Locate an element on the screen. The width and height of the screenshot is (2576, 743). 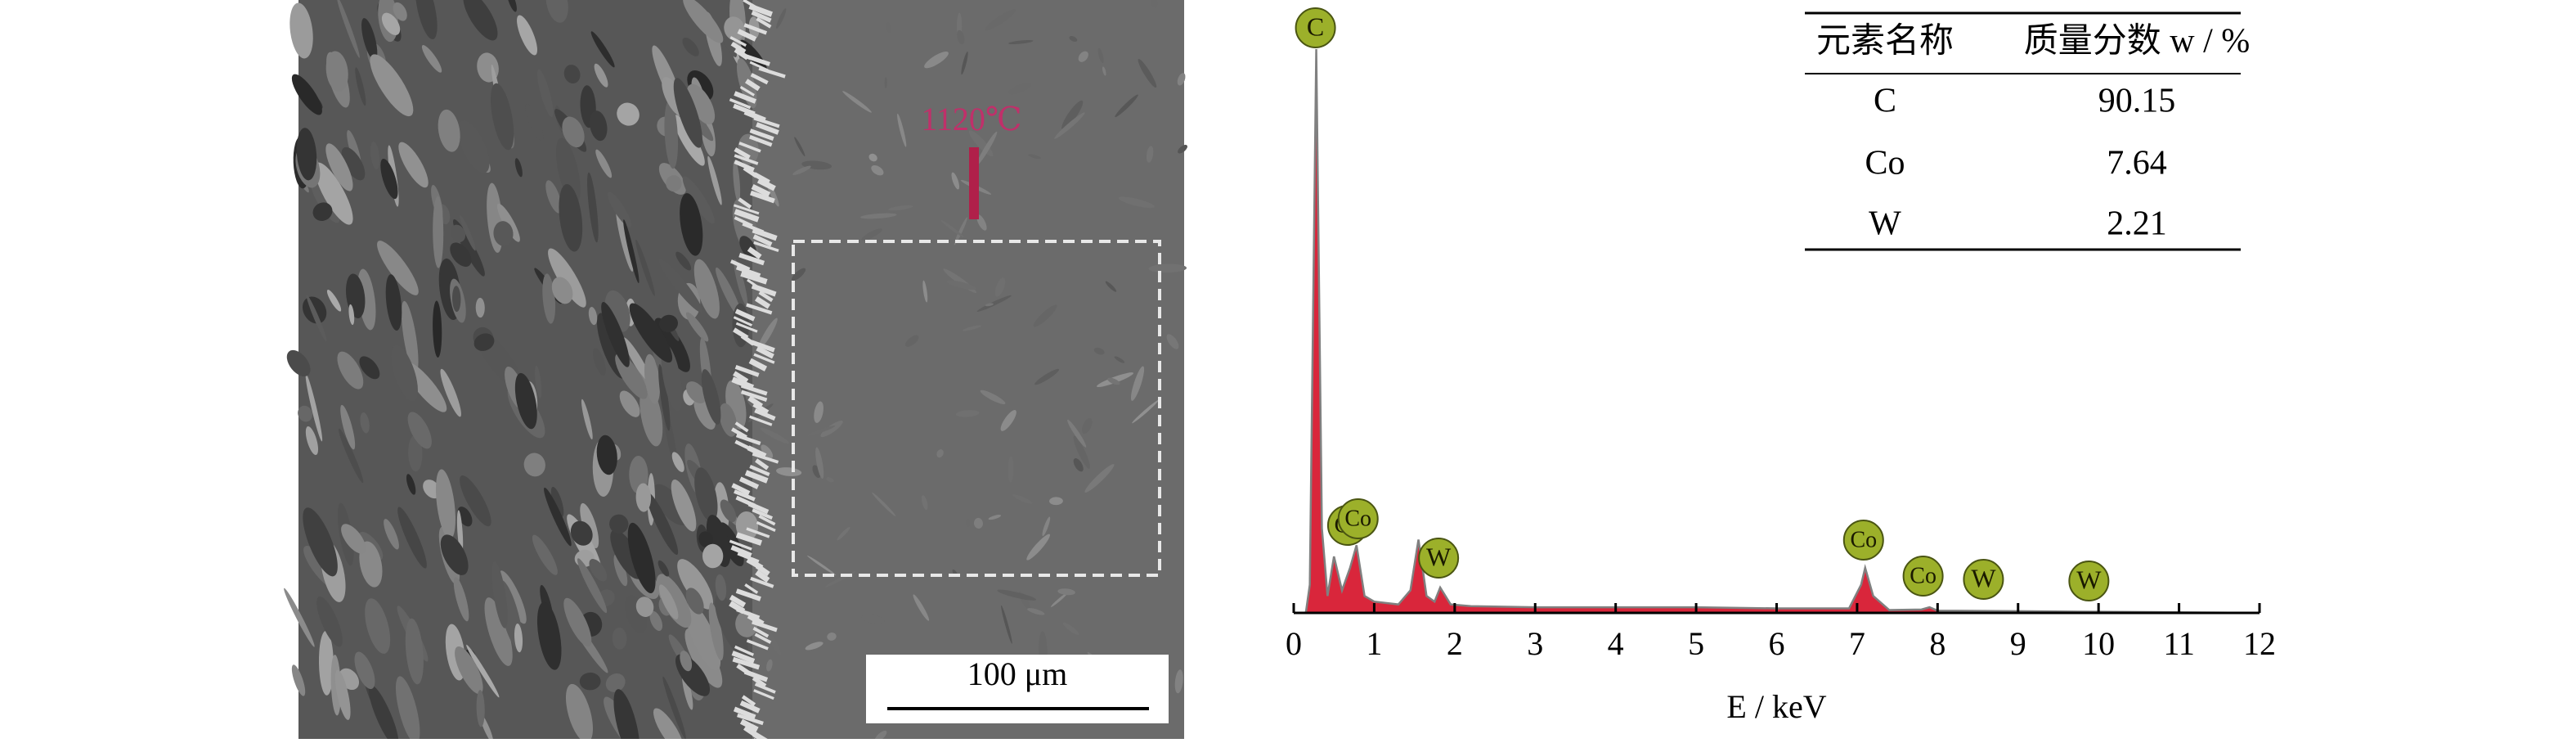
x-axis-label: E / keV is located at coordinates (1776, 706).